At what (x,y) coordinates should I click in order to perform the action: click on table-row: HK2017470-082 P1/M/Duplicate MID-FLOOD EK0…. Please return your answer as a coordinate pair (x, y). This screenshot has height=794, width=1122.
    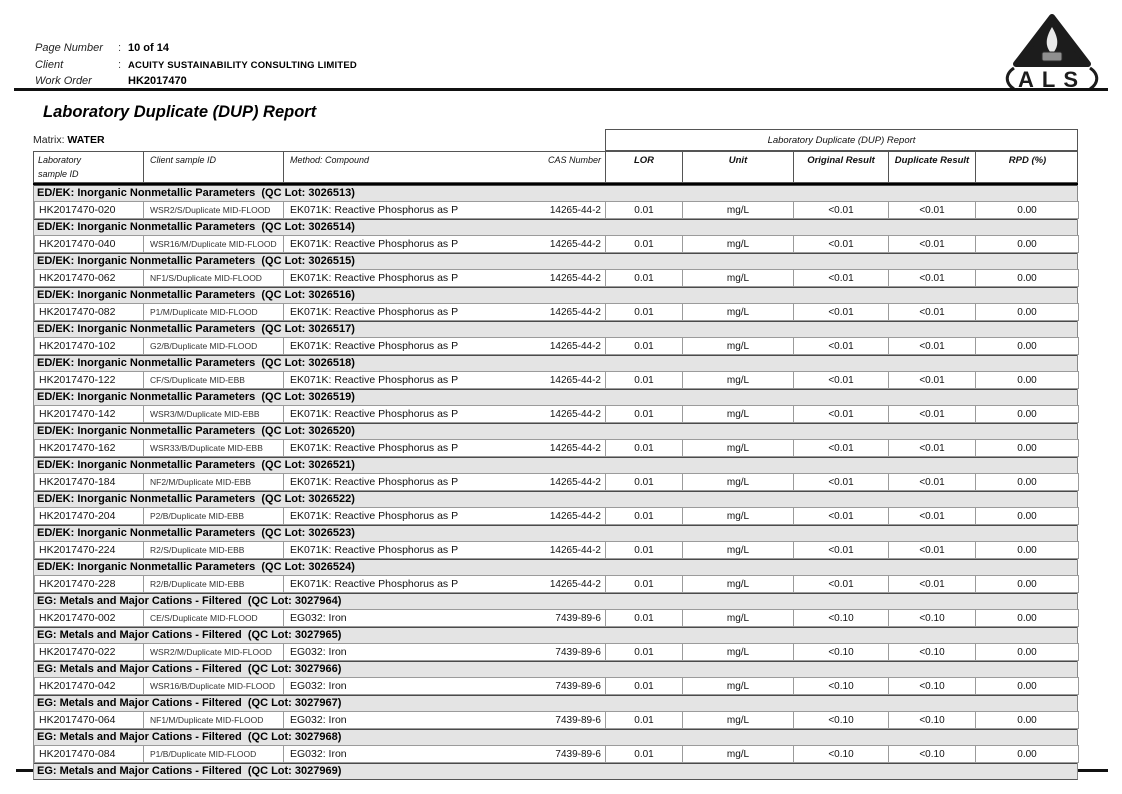
    Looking at the image, I should click on (556, 312).